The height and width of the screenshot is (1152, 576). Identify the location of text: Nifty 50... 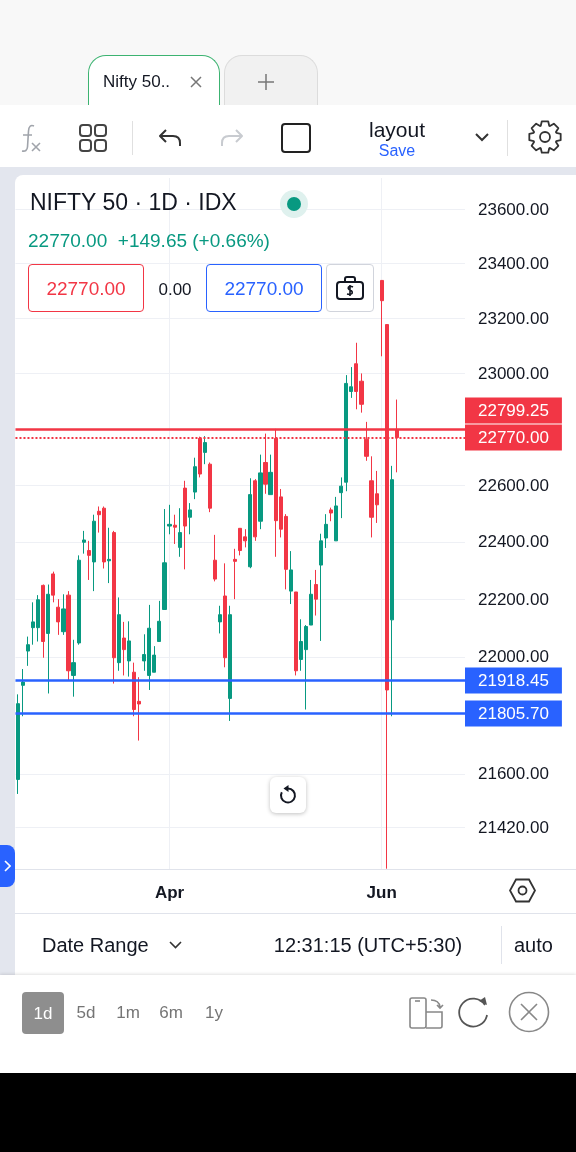
(137, 81).